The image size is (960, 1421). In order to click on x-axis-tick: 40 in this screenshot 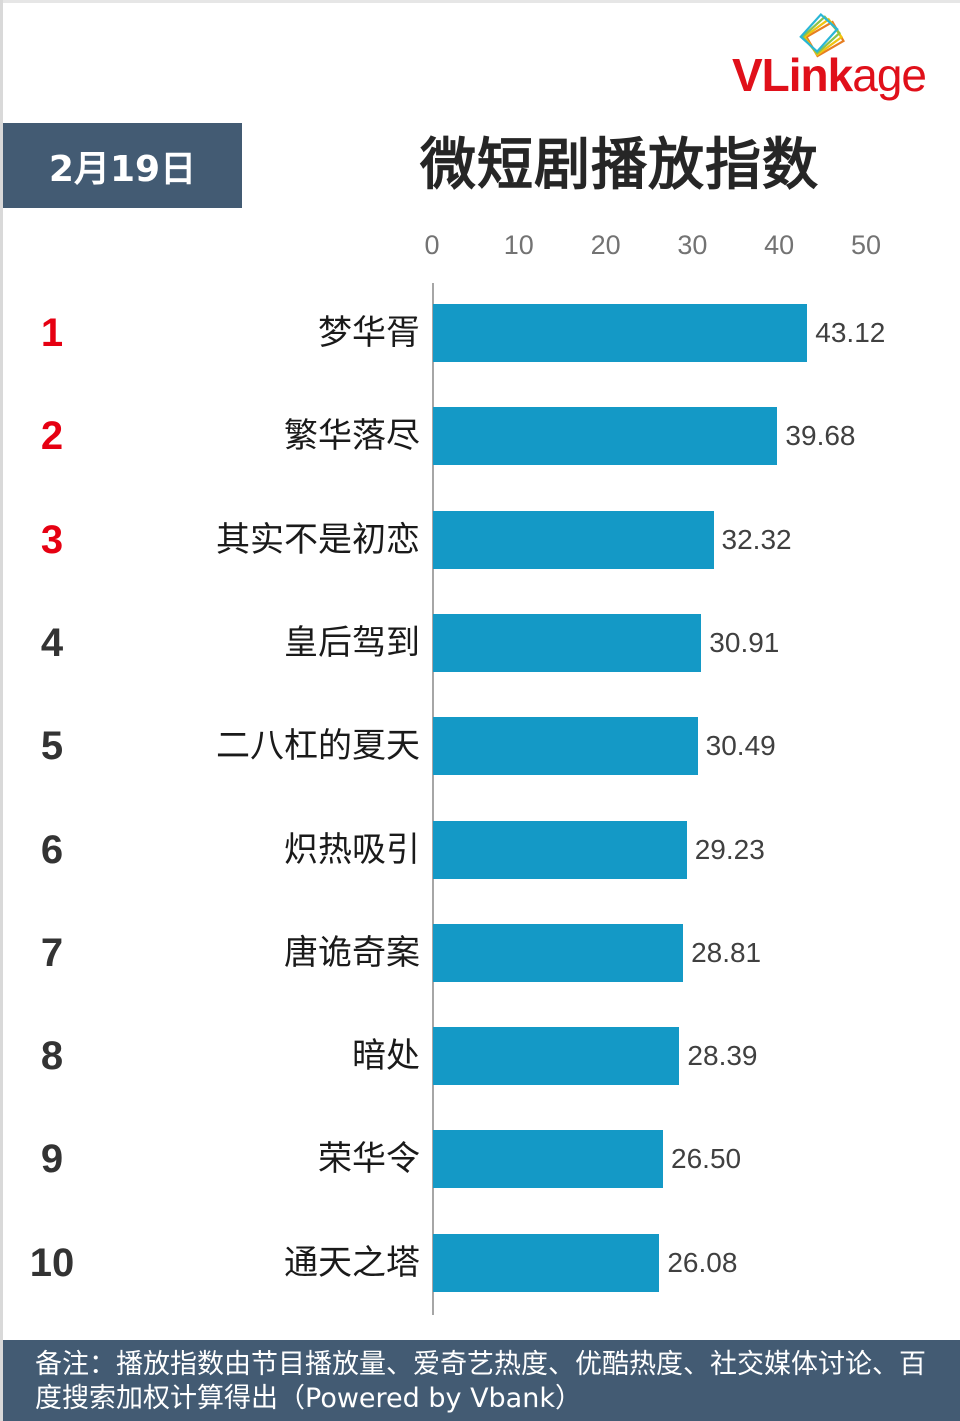, I will do `click(779, 245)`.